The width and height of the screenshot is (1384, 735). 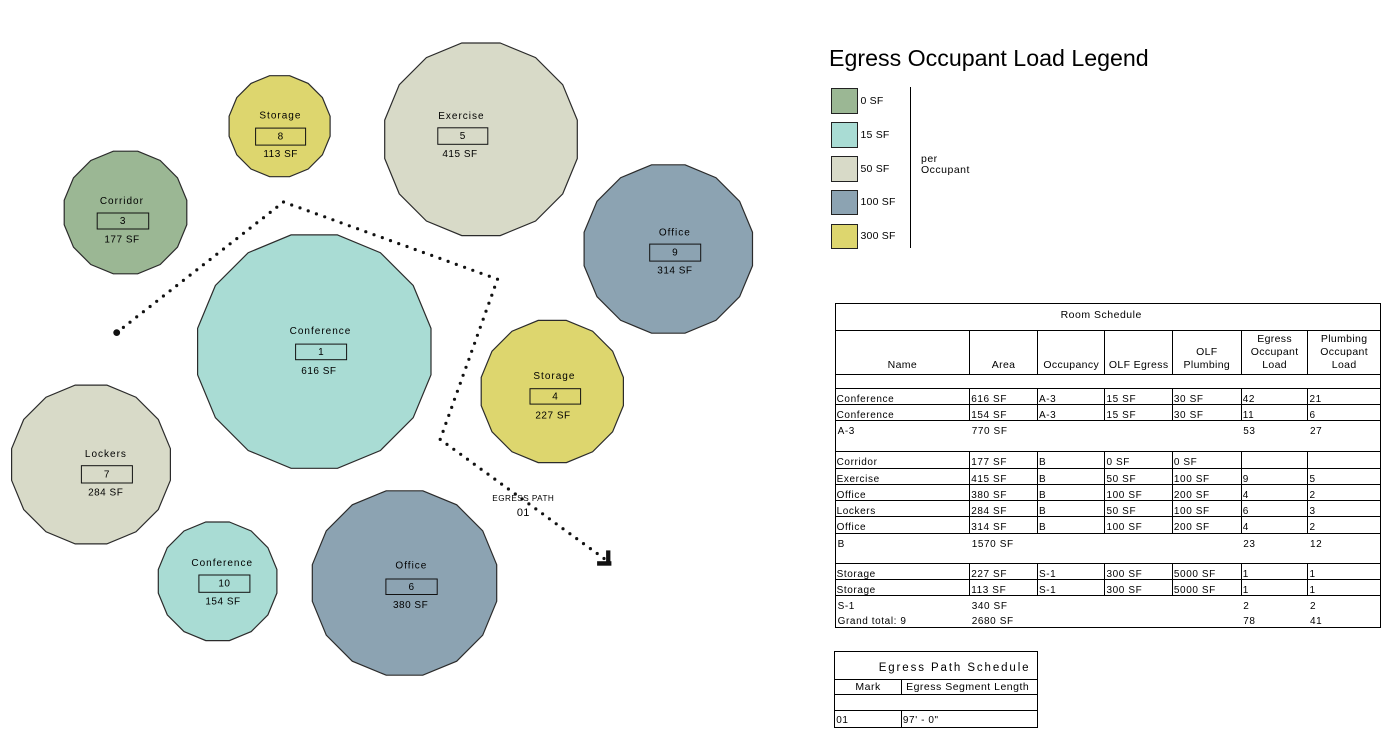 I want to click on svg-text: 01, so click(x=523, y=513).